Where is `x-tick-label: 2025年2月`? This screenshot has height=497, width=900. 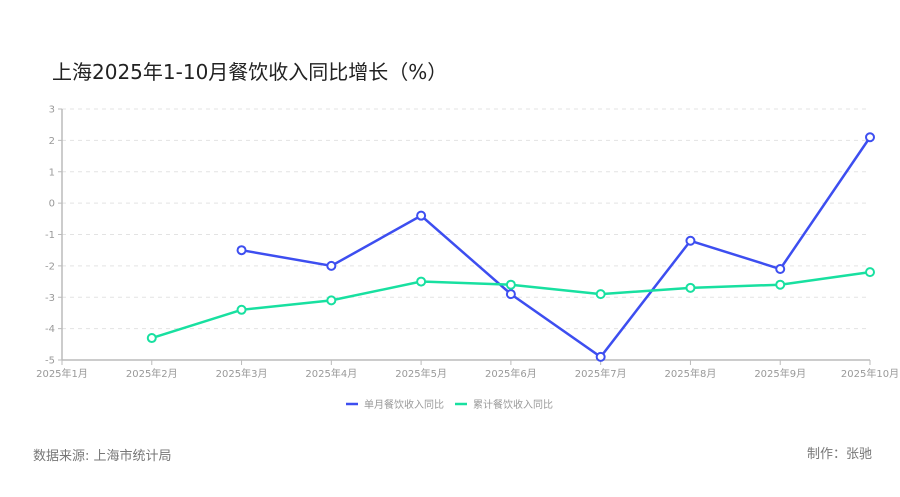 x-tick-label: 2025年2月 is located at coordinates (152, 373).